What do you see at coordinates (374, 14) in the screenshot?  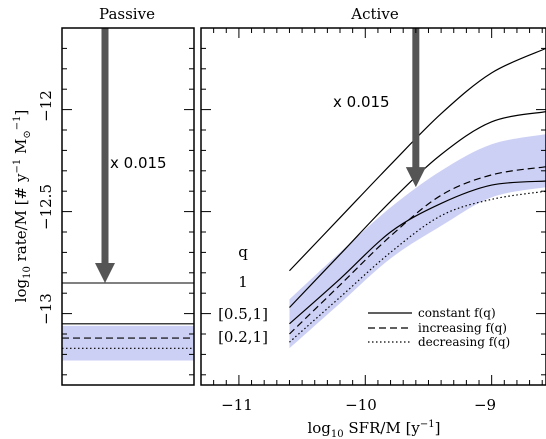 I see `active-panel-title: Active` at bounding box center [374, 14].